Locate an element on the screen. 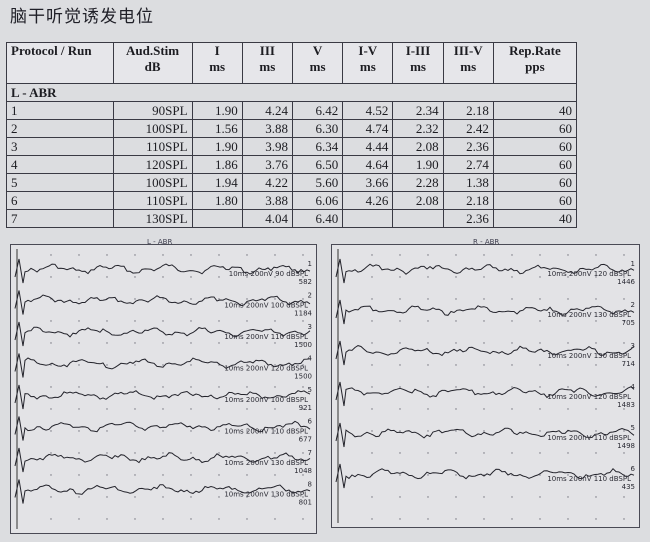 This screenshot has height=542, width=650. table-row: 1 90SPL 1.90 4.24 6.42 4.52 2.34 2.18 40 is located at coordinates (292, 110).